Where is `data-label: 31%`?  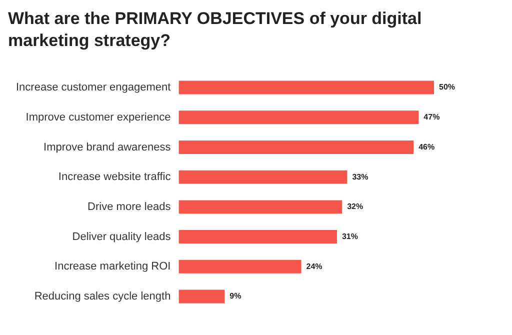 data-label: 31% is located at coordinates (350, 236).